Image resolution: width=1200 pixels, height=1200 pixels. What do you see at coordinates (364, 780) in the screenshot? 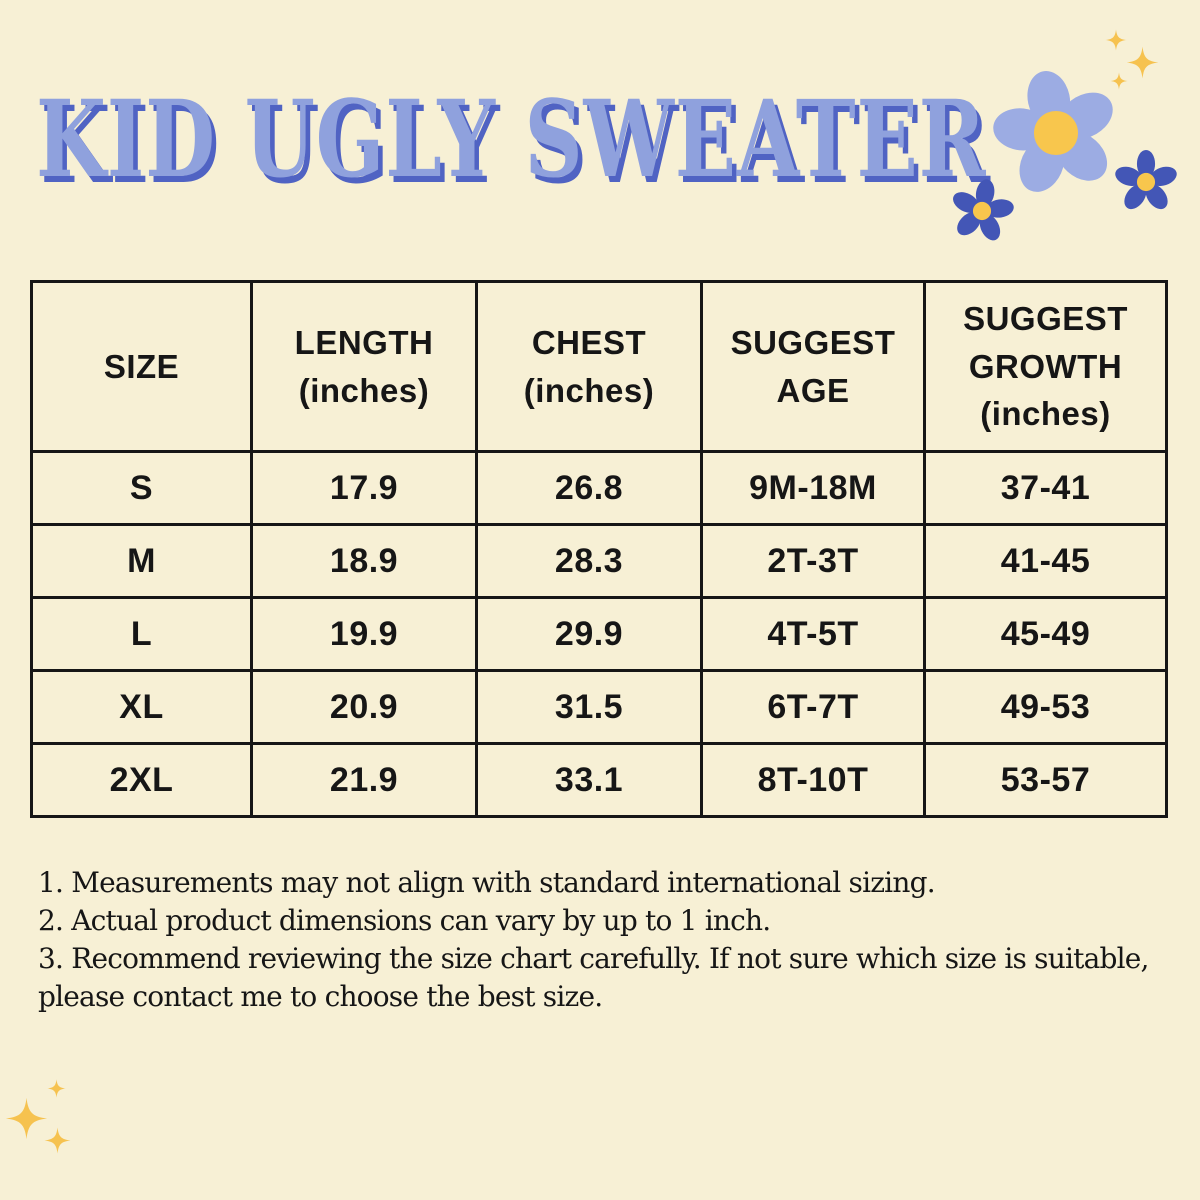
I see `cell-length: 21.9` at bounding box center [364, 780].